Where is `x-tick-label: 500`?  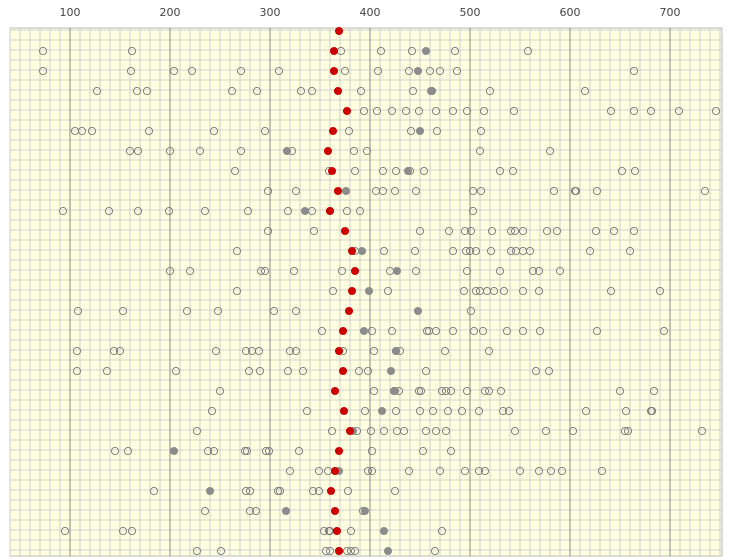 x-tick-label: 500 is located at coordinates (470, 12).